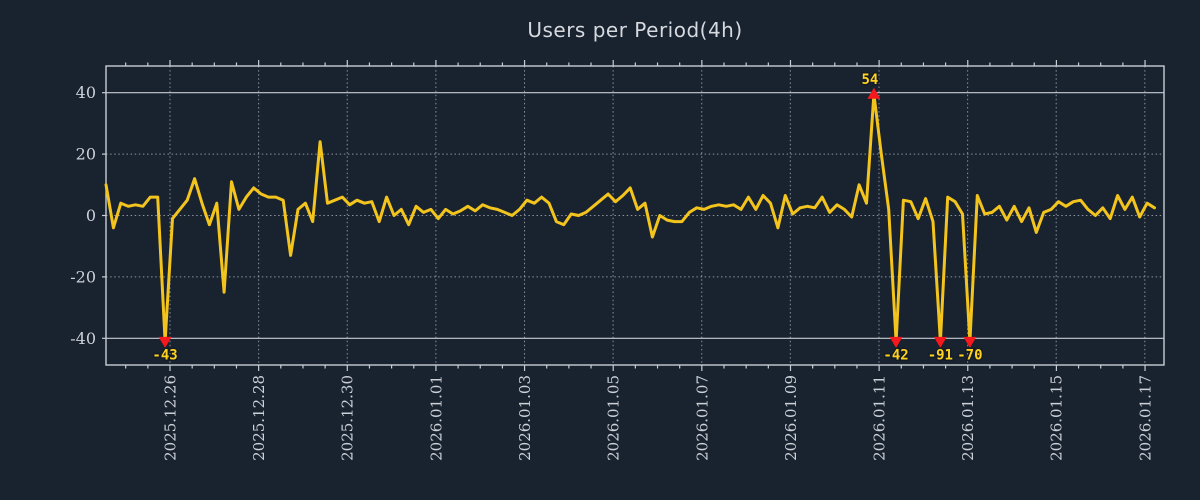 Image resolution: width=1200 pixels, height=500 pixels. Describe the element at coordinates (86, 154) in the screenshot. I see `y-axis-tick-label: 20` at that location.